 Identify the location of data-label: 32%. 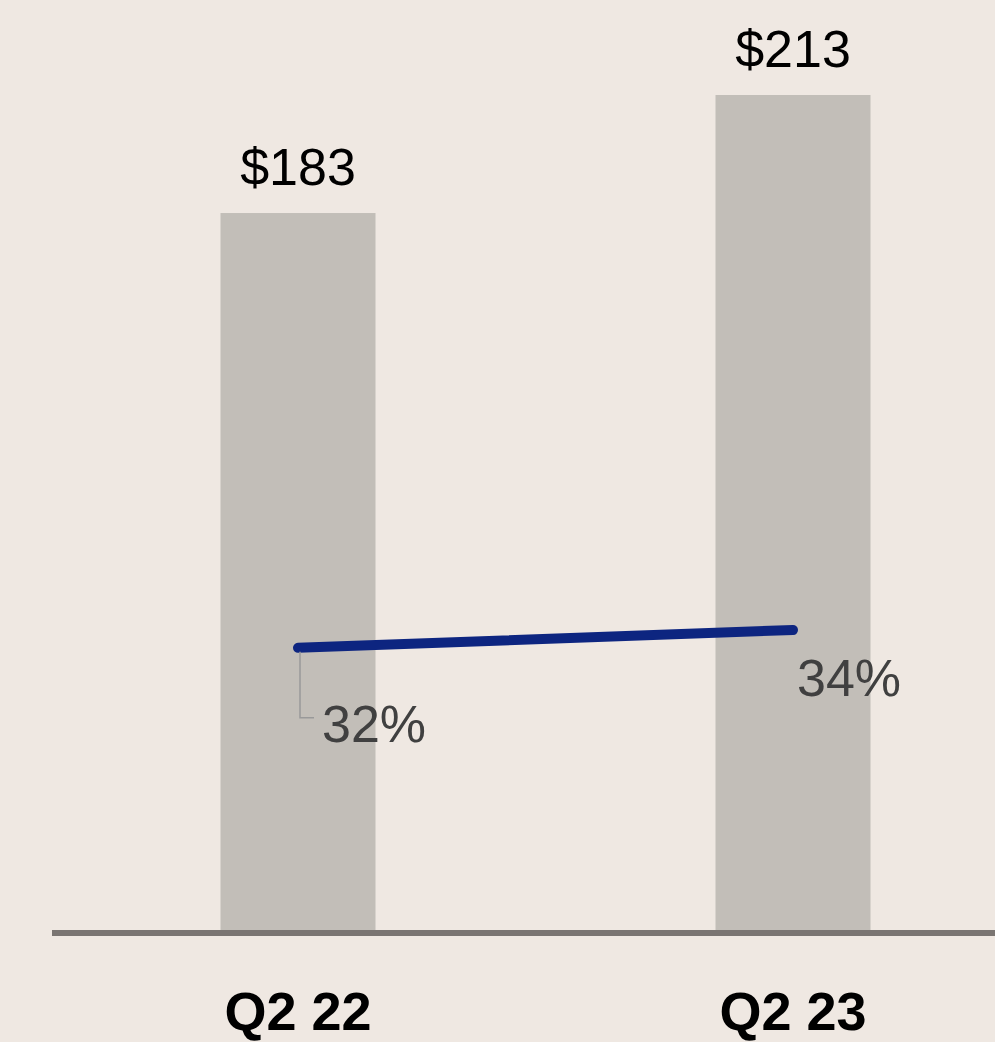
(374, 723).